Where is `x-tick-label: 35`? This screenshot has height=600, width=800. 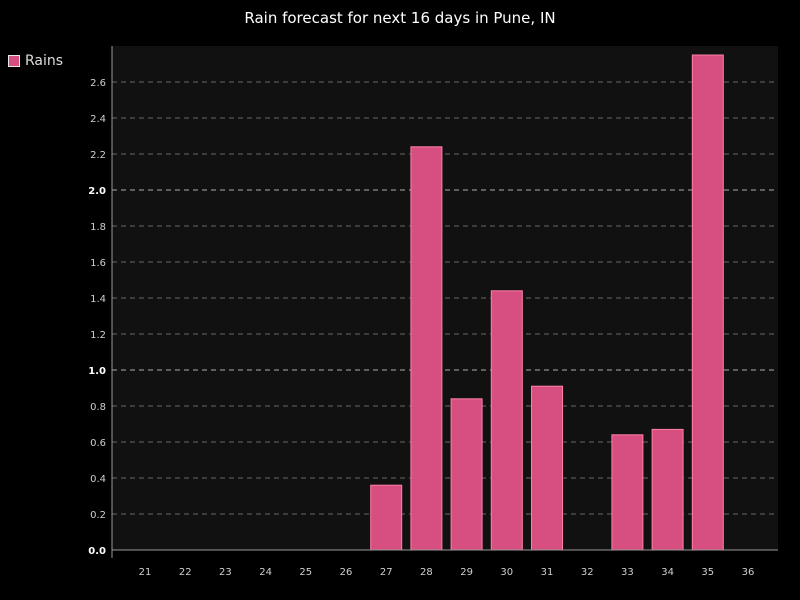
x-tick-label: 35 is located at coordinates (707, 572).